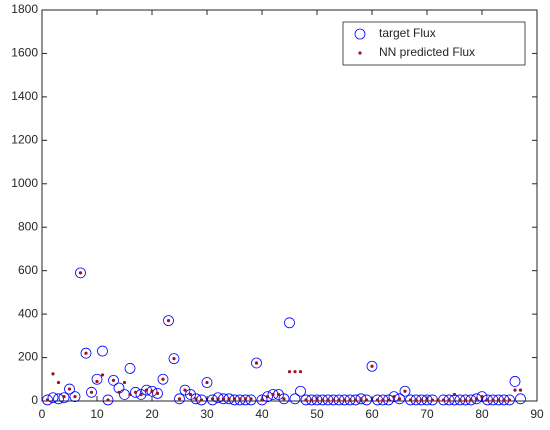 The image size is (550, 430). I want to click on y-tick-label: 1600, so click(24, 53).